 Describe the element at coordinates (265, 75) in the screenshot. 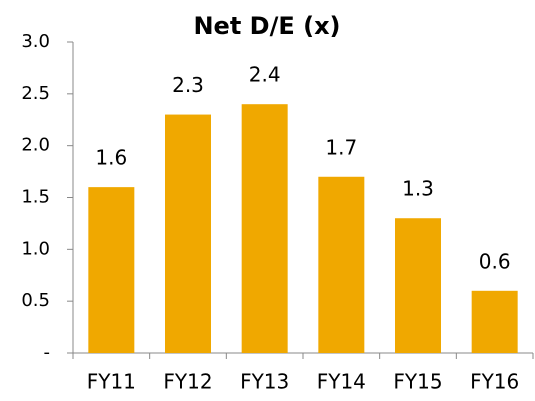

I see `data-label: 2.4` at that location.